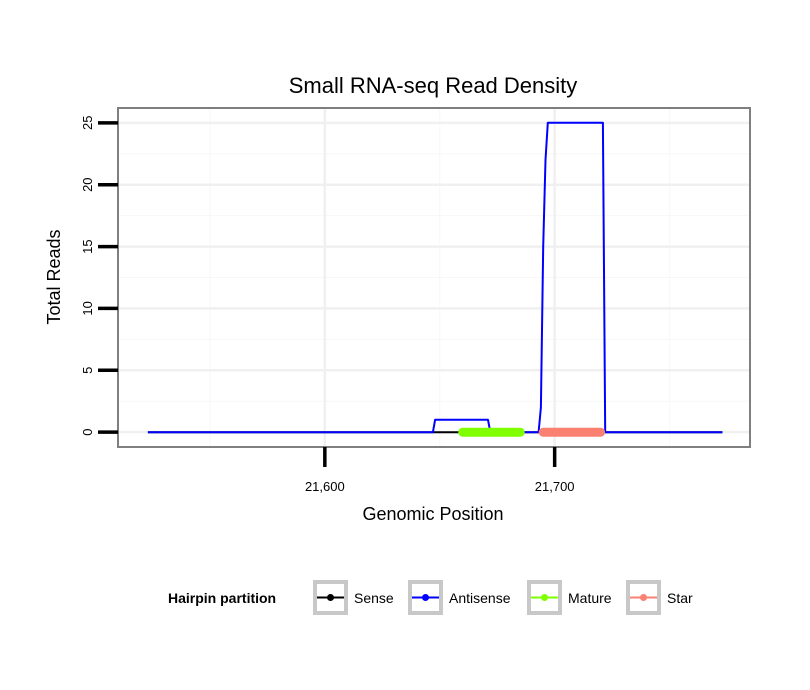 Image resolution: width=810 pixels, height=690 pixels. I want to click on legend-title: Hairpin partition, so click(222, 598).